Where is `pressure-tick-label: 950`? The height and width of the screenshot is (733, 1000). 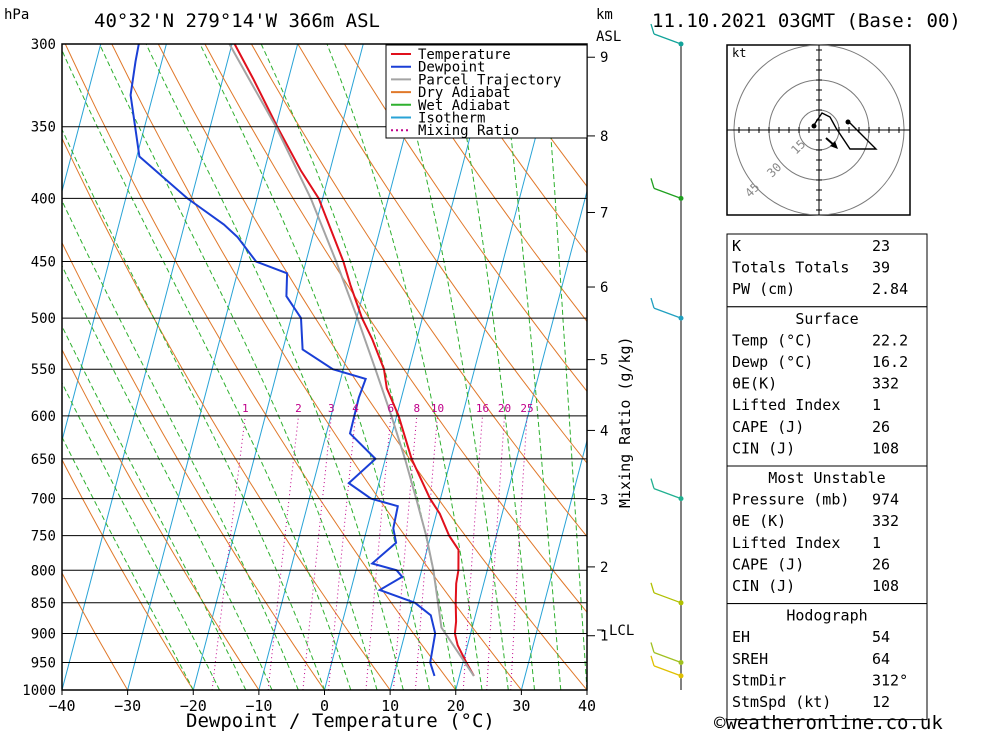
pressure-tick-label: 950 is located at coordinates (43, 663).